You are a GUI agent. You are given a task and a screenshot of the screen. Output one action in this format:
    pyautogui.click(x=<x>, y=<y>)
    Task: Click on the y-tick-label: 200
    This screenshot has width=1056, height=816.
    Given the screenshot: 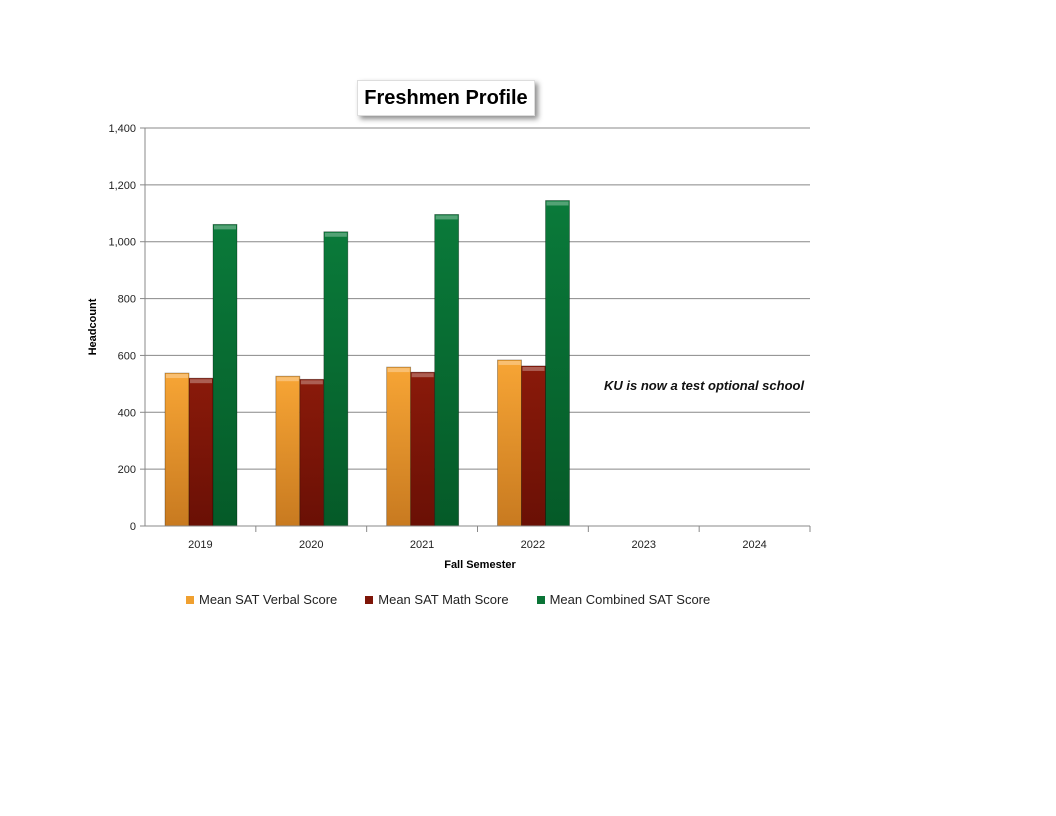 What is the action you would take?
    pyautogui.click(x=127, y=470)
    